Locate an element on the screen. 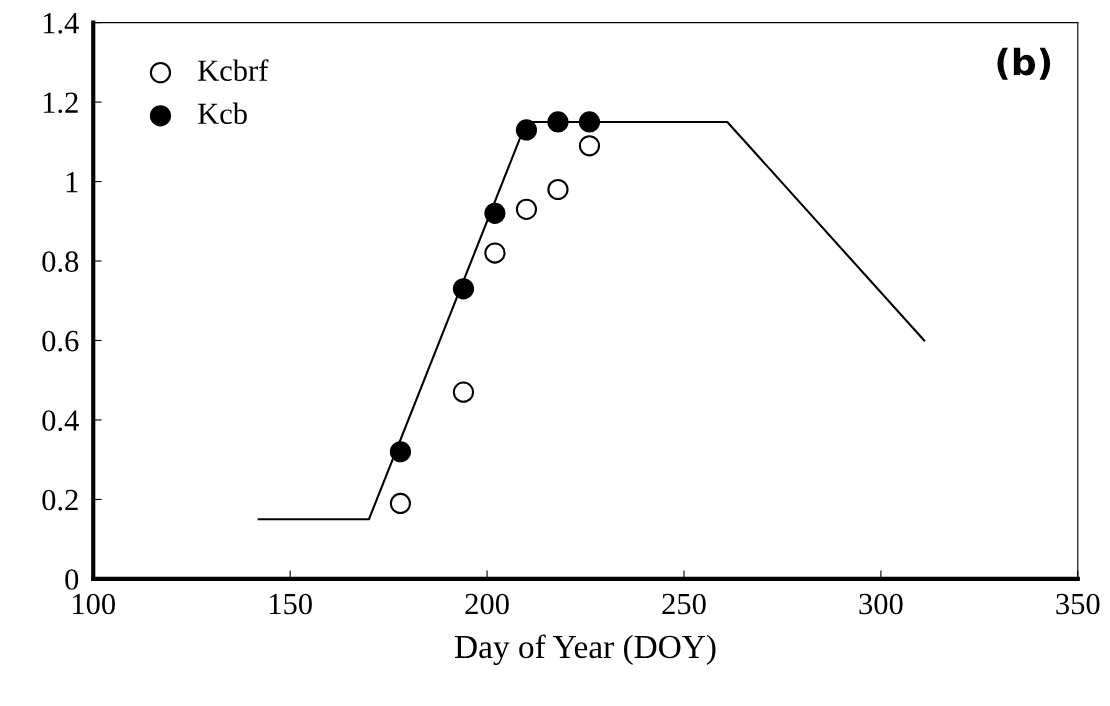 The width and height of the screenshot is (1110, 706). x-tick-label: 200 is located at coordinates (487, 604).